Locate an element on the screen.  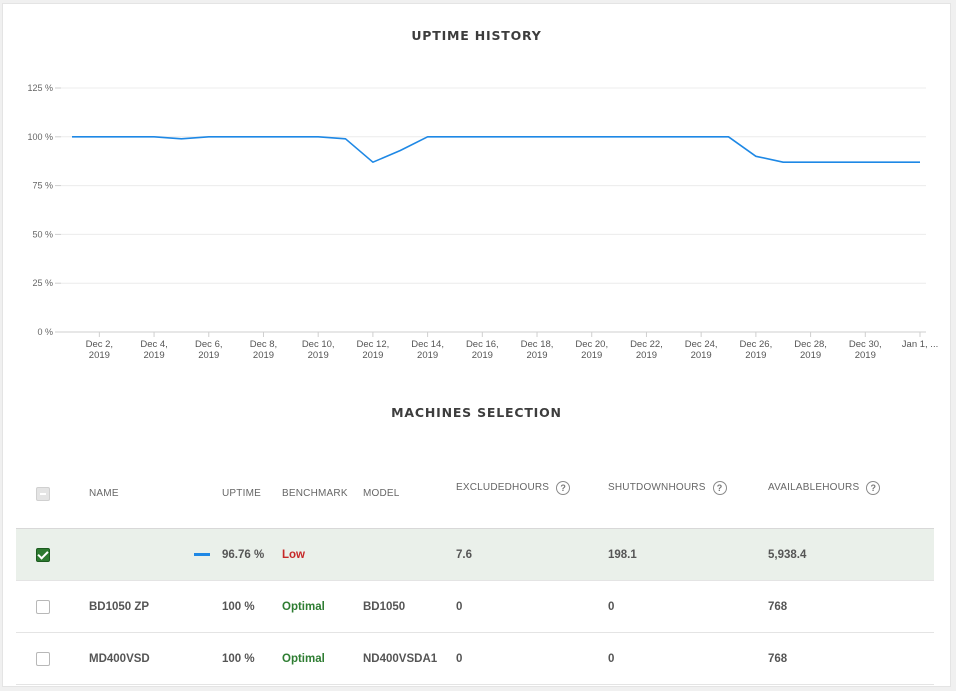
x-tick-label: Dec 14, is located at coordinates (427, 344).